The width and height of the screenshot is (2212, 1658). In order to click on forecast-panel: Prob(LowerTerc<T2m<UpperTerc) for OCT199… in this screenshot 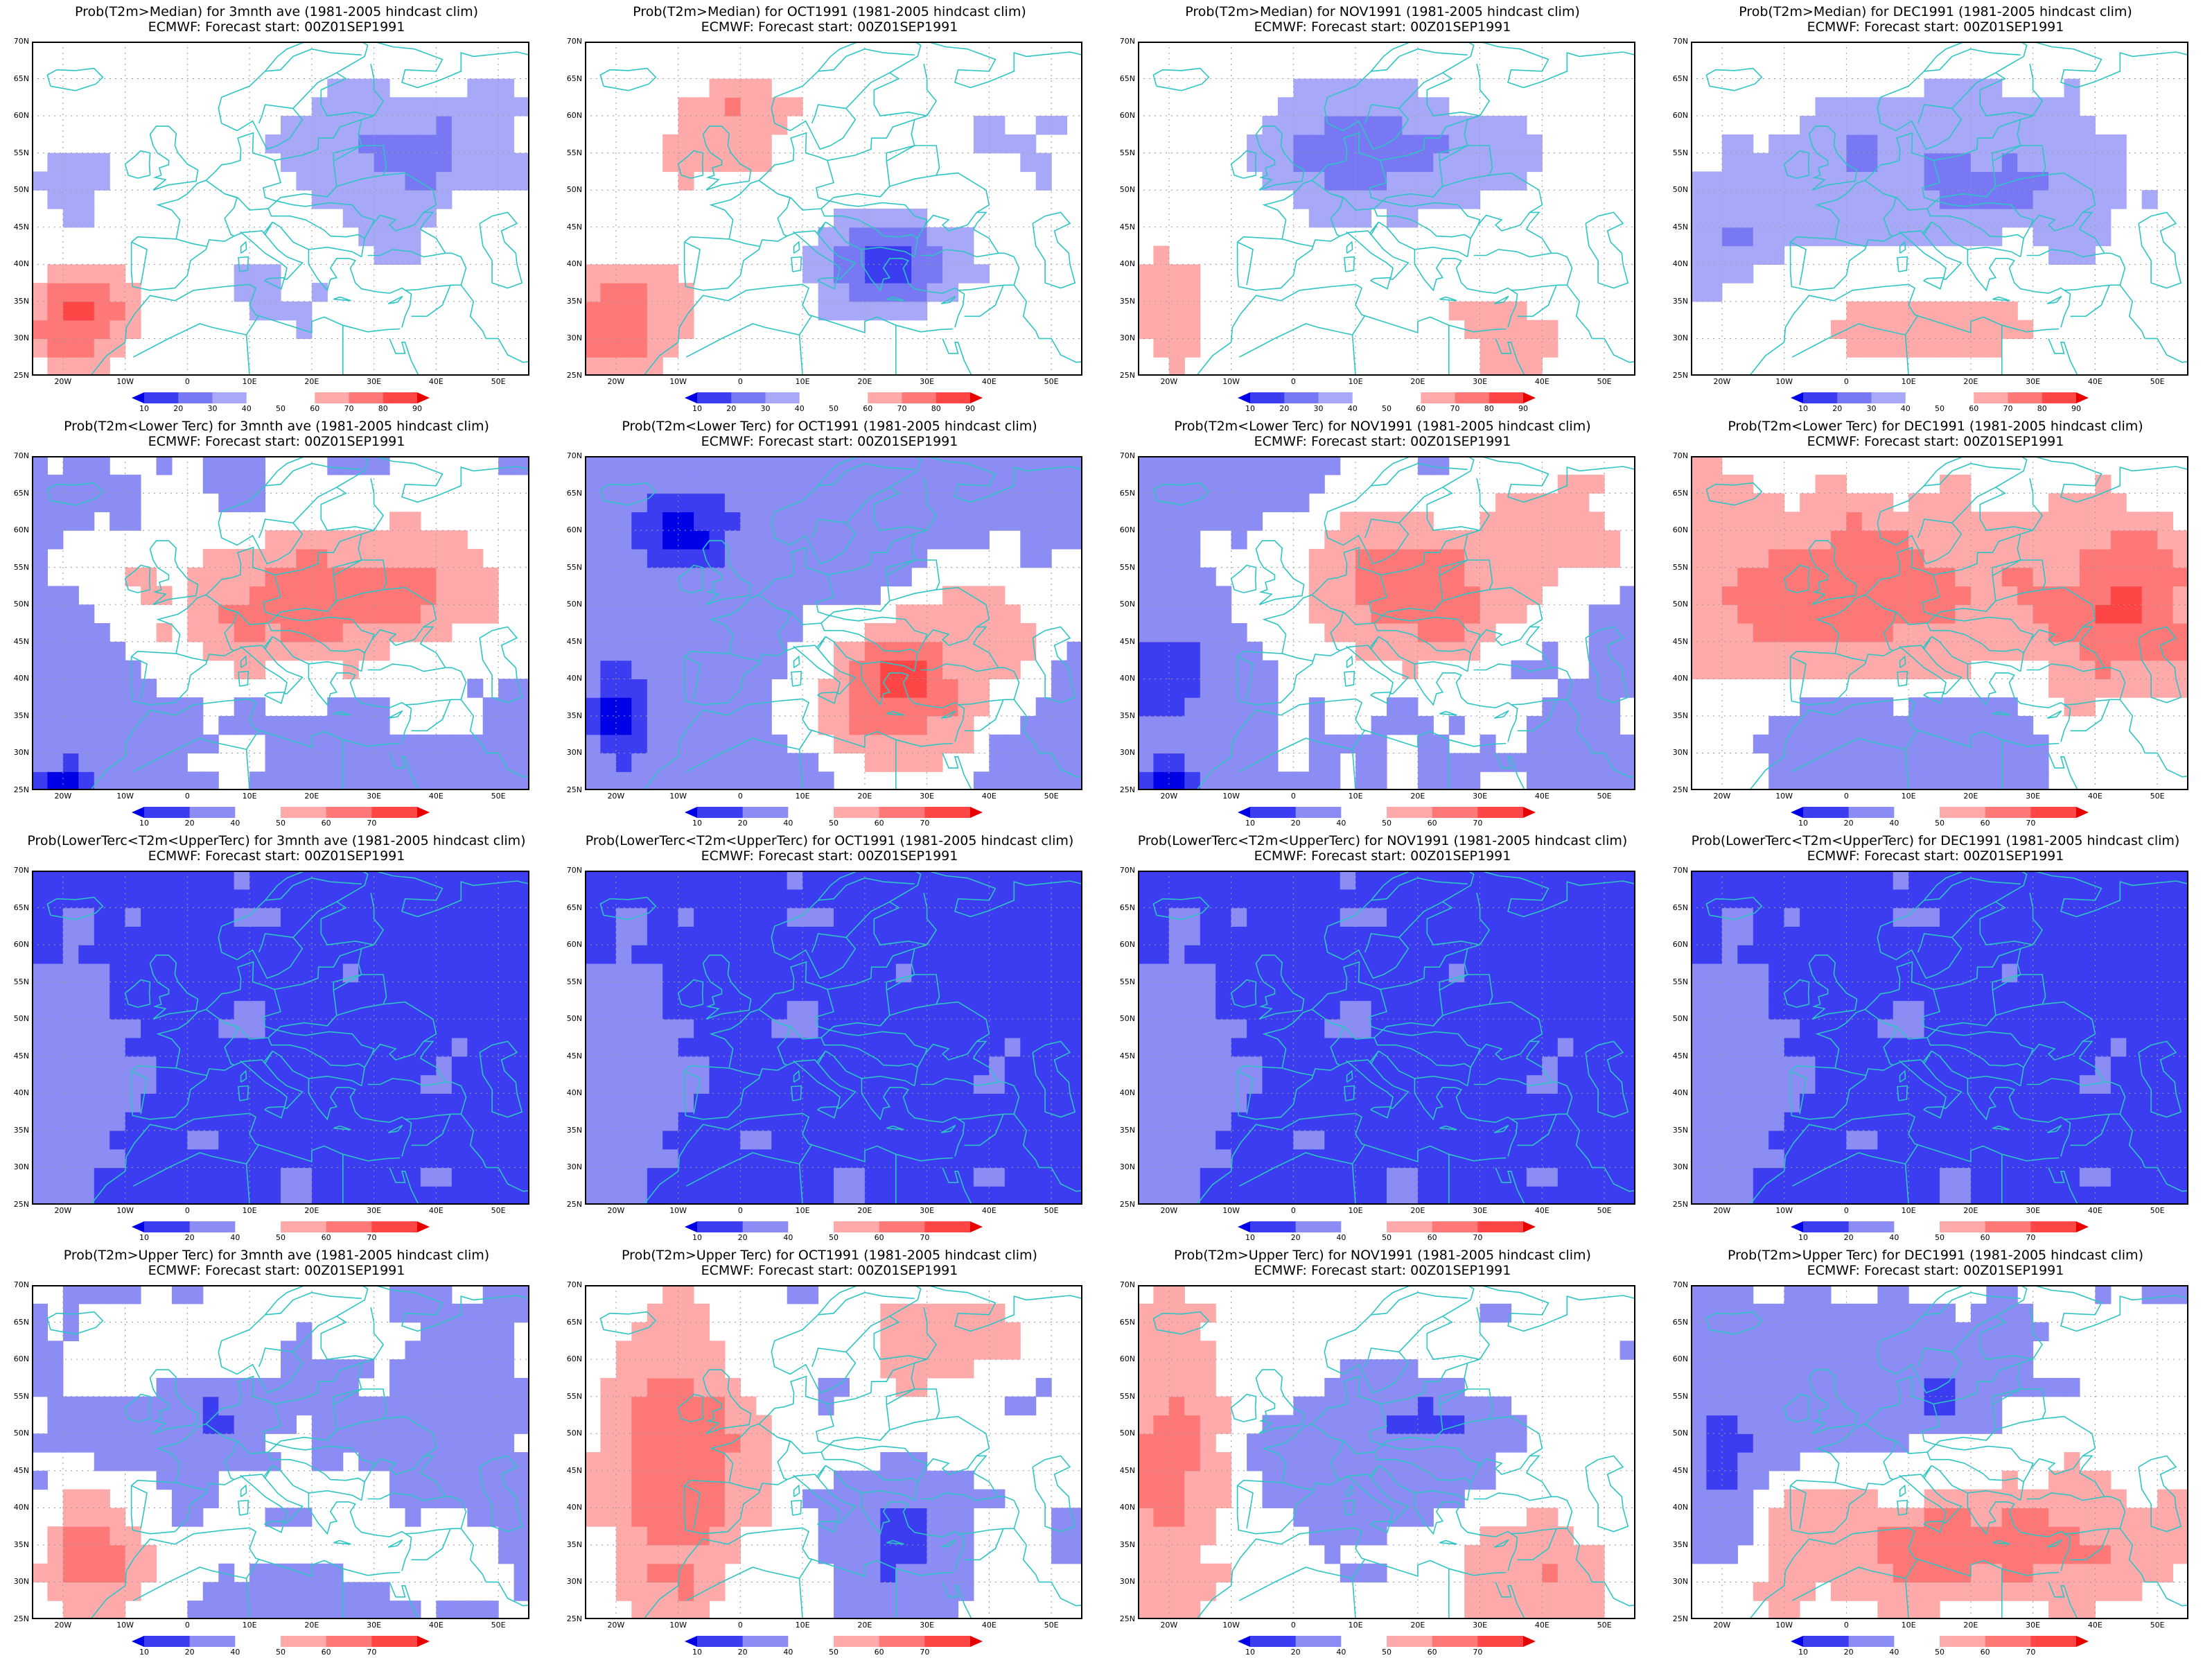, I will do `click(829, 1036)`.